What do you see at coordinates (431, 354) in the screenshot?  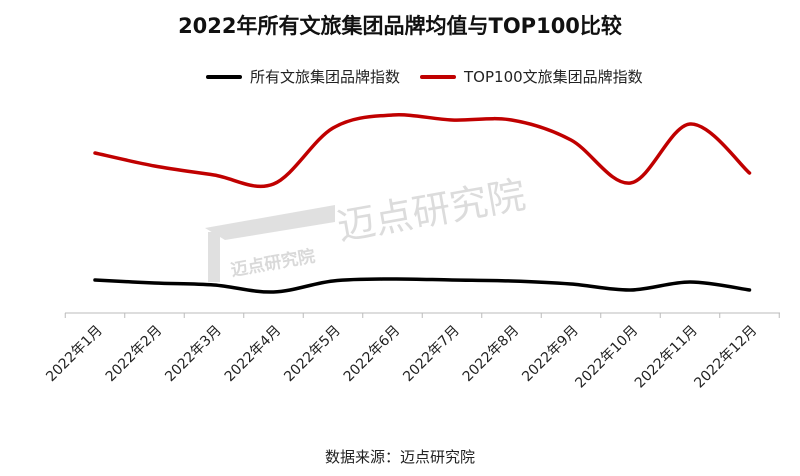 I see `x-tick-label: 2022年7月` at bounding box center [431, 354].